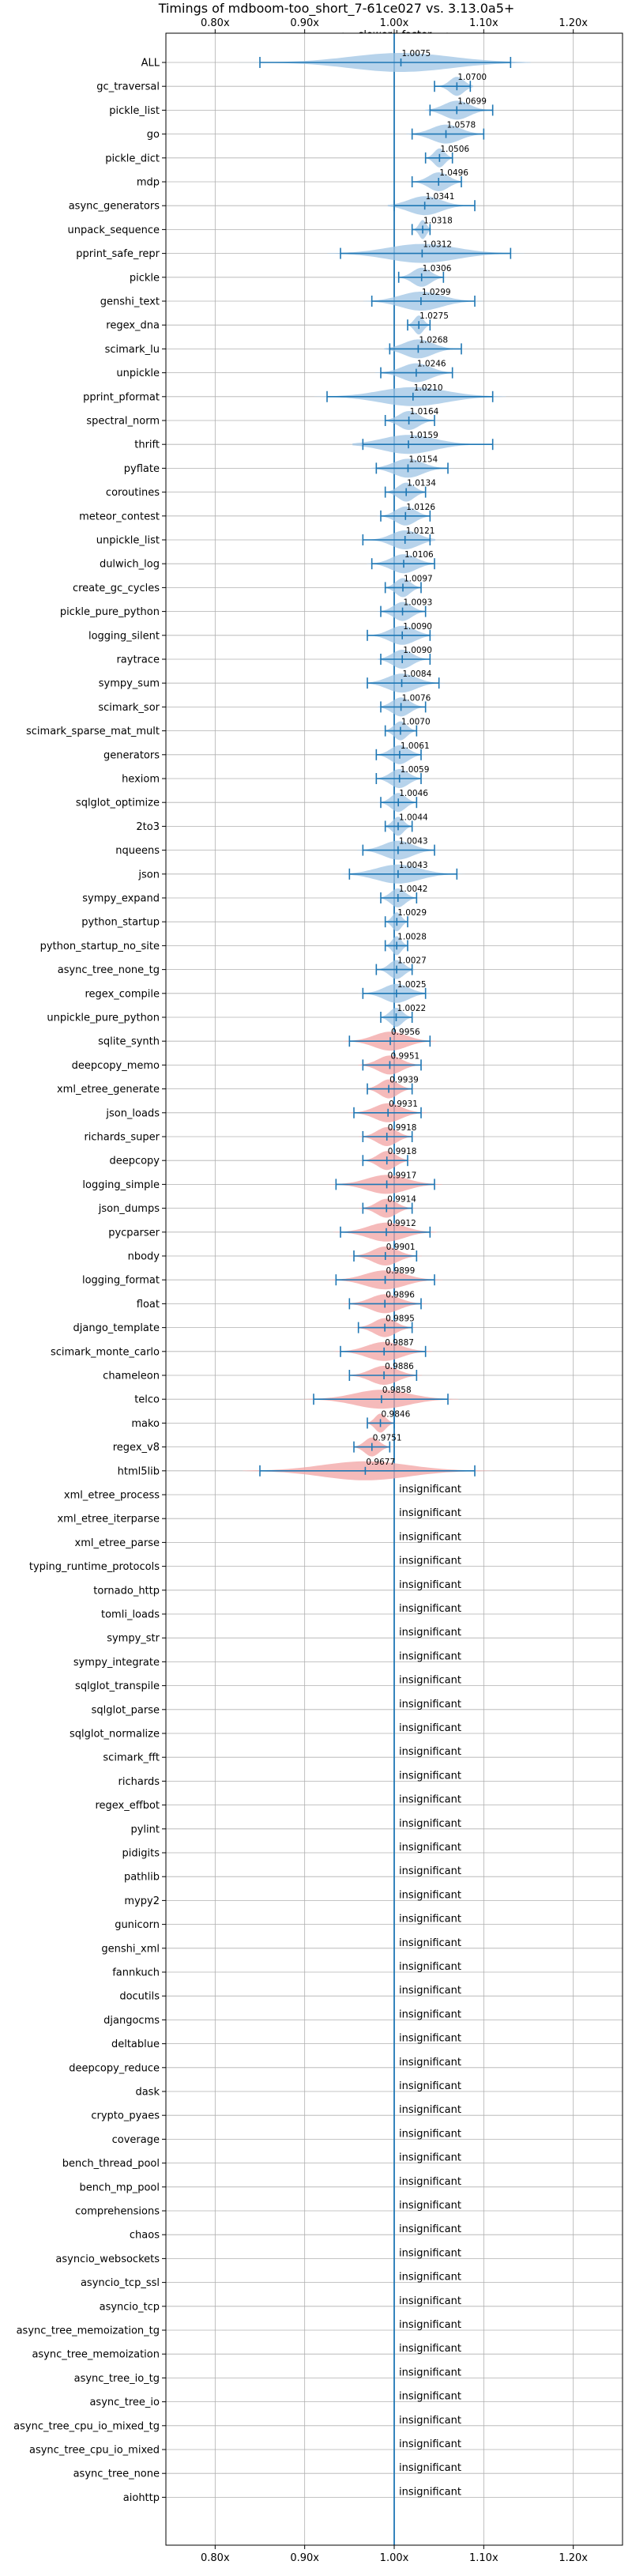  What do you see at coordinates (430, 1871) in the screenshot?
I see `insignificant-label-pathlib: insignificant` at bounding box center [430, 1871].